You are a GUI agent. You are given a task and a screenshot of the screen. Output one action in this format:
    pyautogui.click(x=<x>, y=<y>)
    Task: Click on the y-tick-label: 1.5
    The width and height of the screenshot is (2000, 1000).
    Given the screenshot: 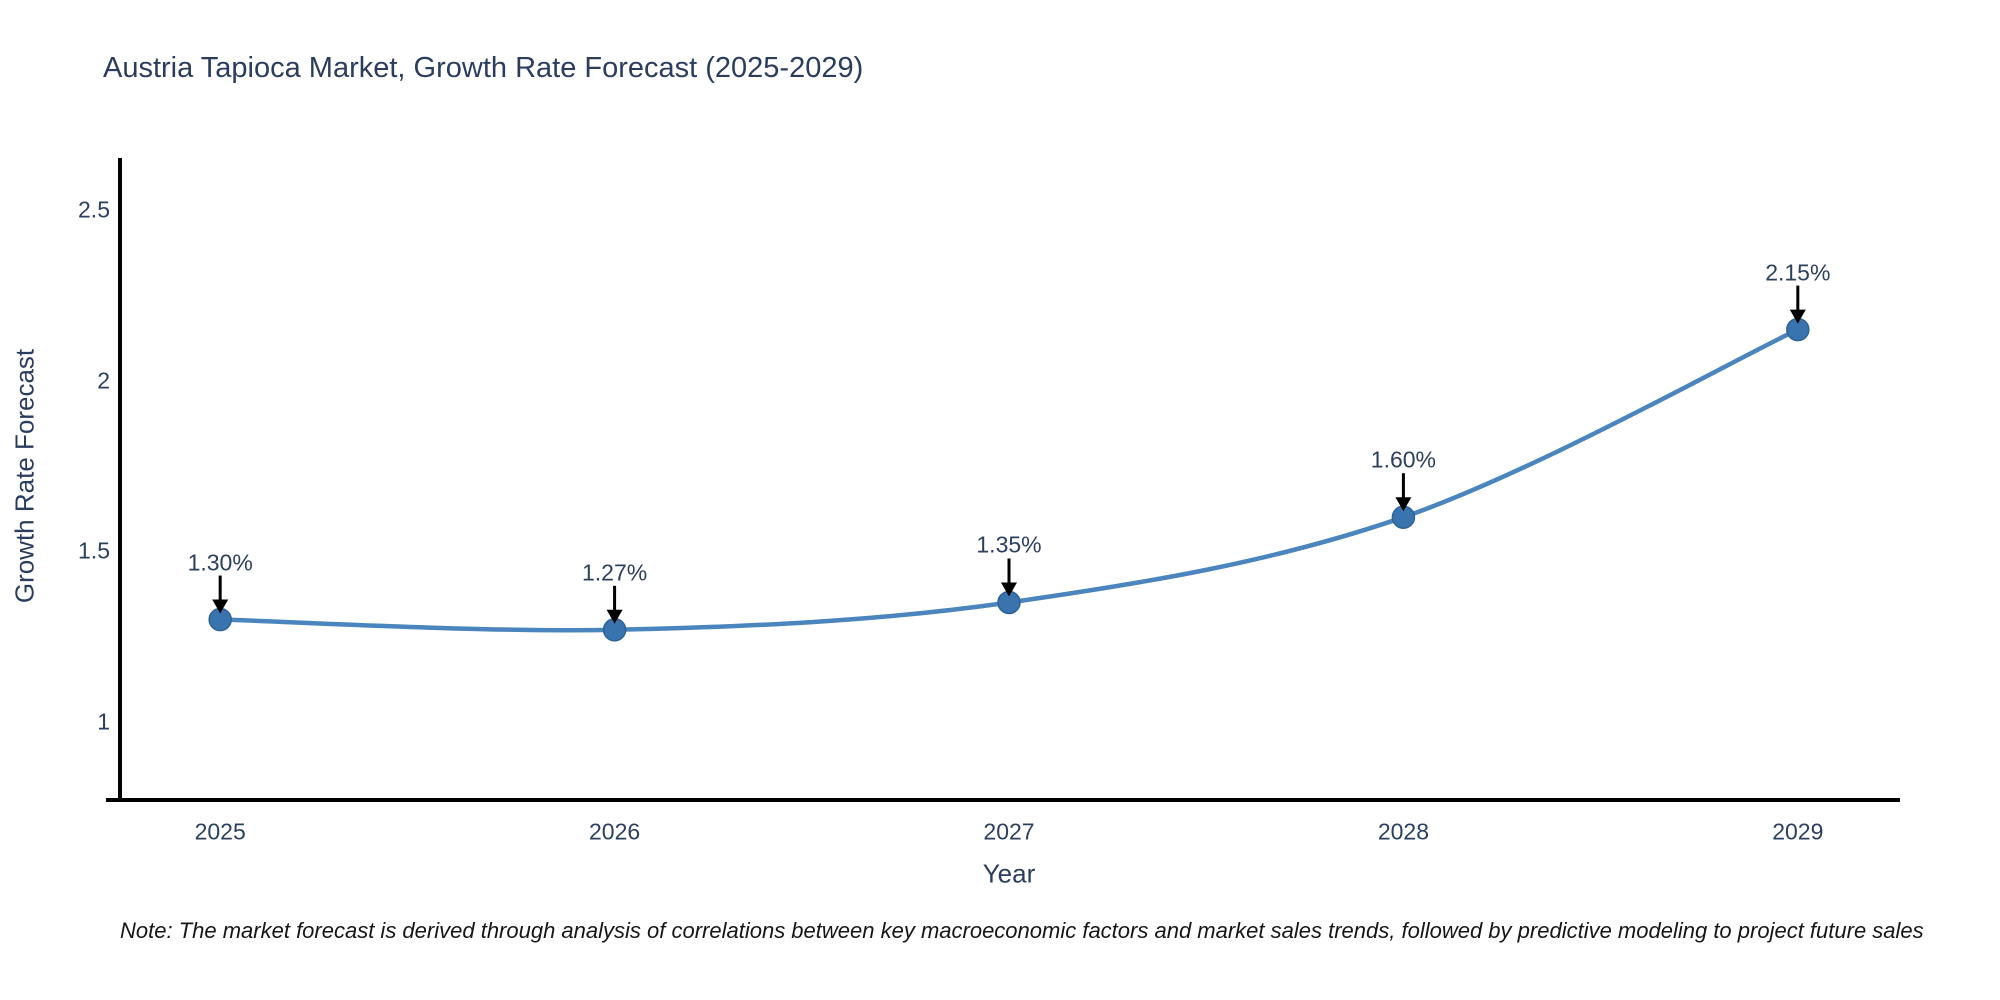 What is the action you would take?
    pyautogui.click(x=94, y=550)
    